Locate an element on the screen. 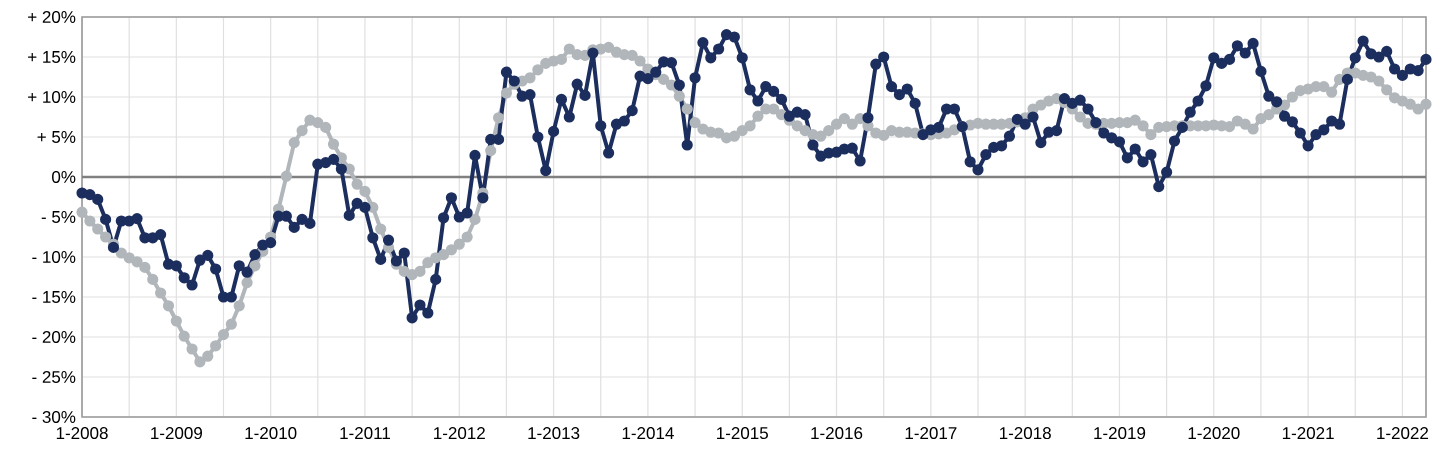  x-tick-label: 1-2016 is located at coordinates (837, 433).